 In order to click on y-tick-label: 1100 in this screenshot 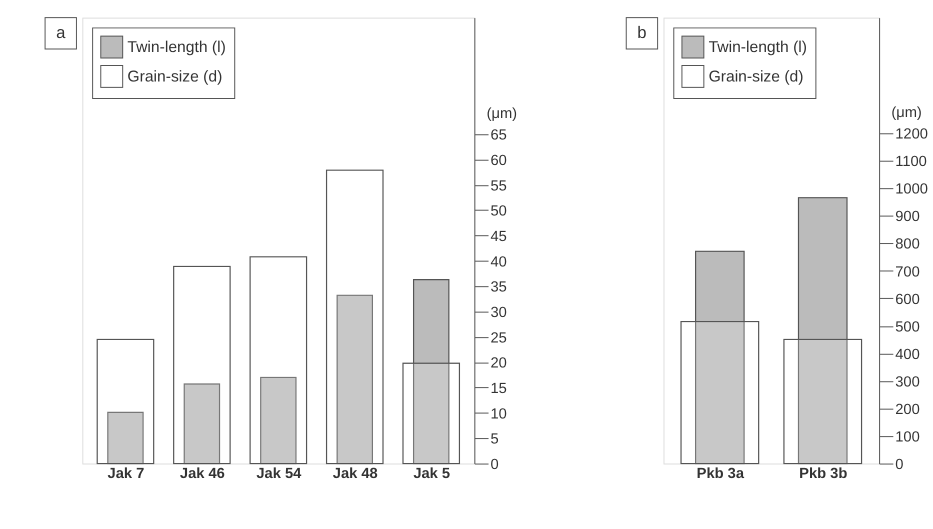, I will do `click(911, 162)`.